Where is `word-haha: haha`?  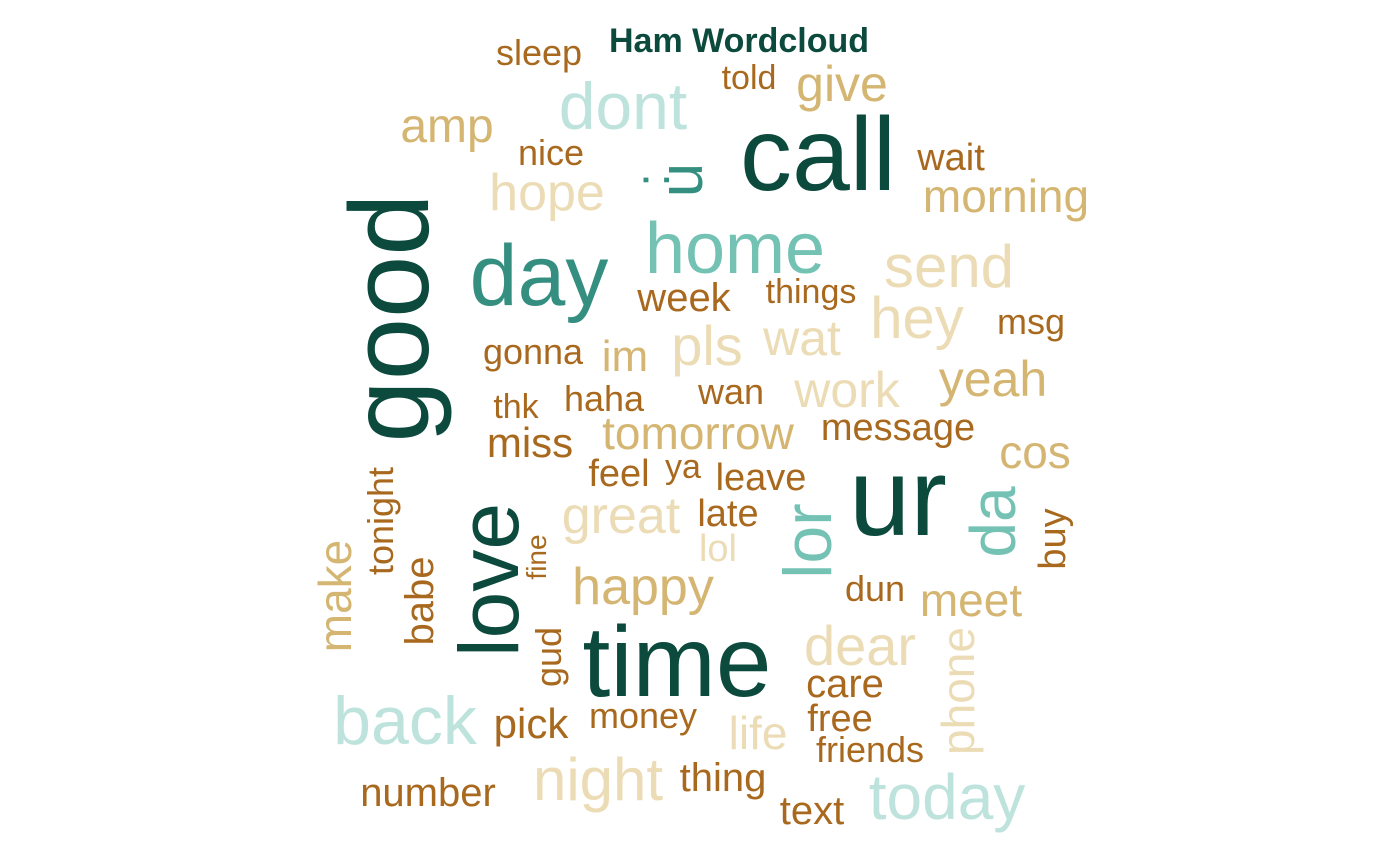
word-haha: haha is located at coordinates (604, 398).